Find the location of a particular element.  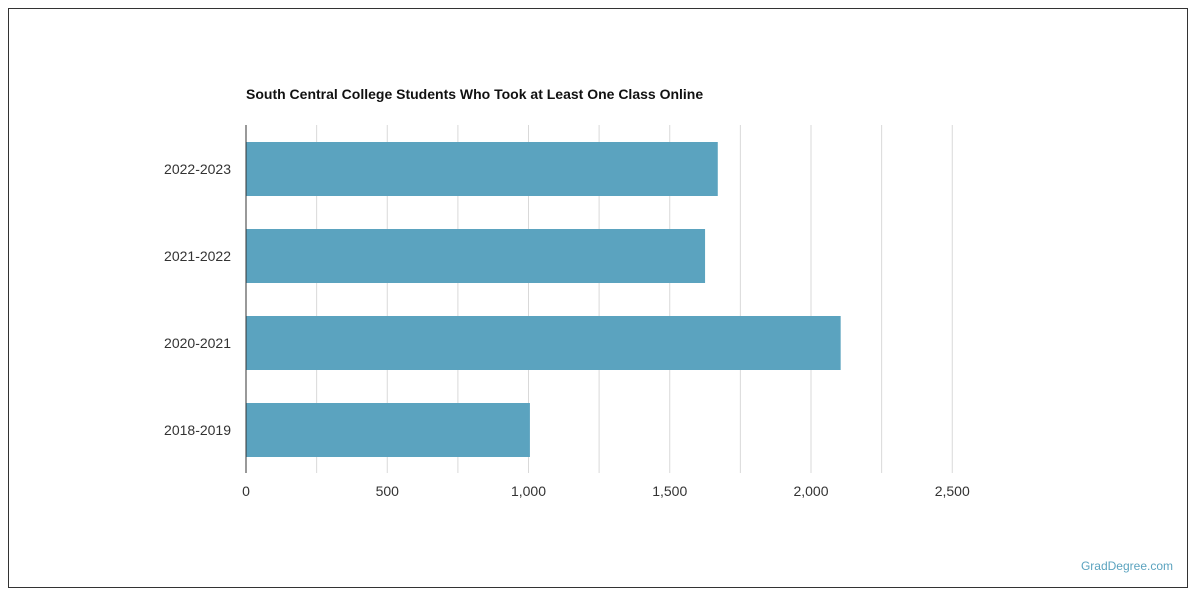

x-tick-label: 2,500 is located at coordinates (952, 491).